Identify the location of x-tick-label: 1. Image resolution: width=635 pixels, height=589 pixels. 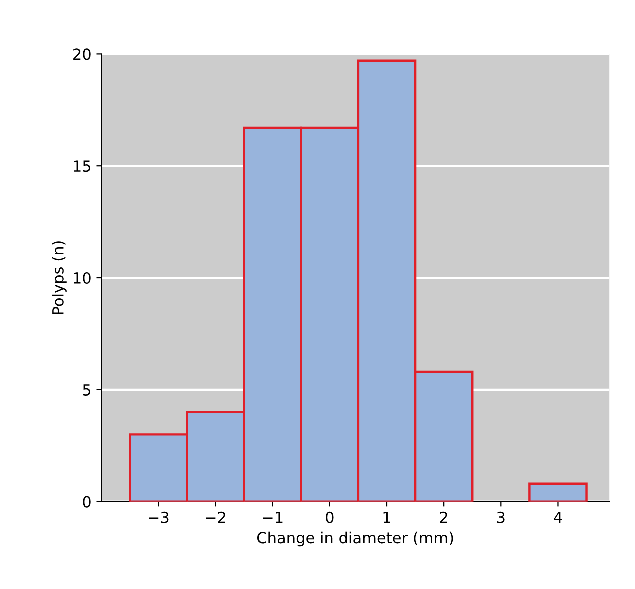
(387, 518).